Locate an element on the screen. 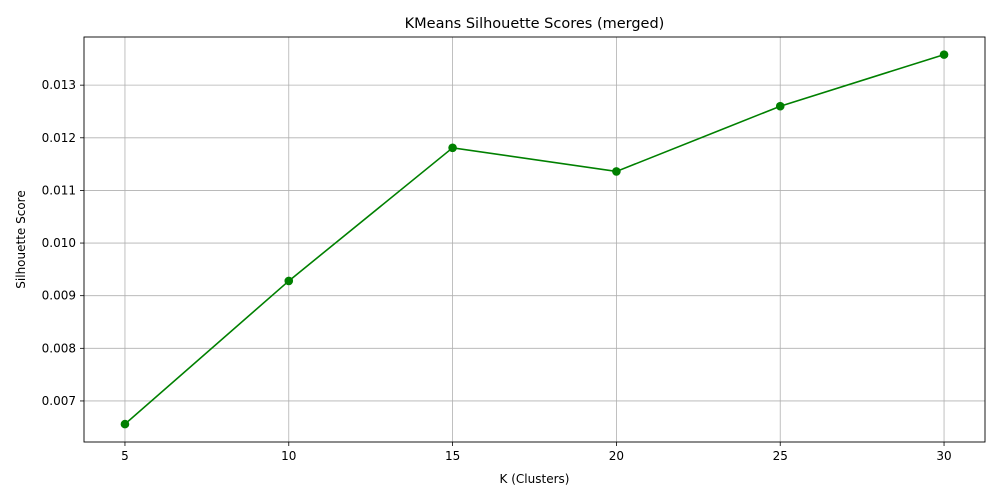 The width and height of the screenshot is (1000, 500). y-tick-label: 0.009 is located at coordinates (59, 296).